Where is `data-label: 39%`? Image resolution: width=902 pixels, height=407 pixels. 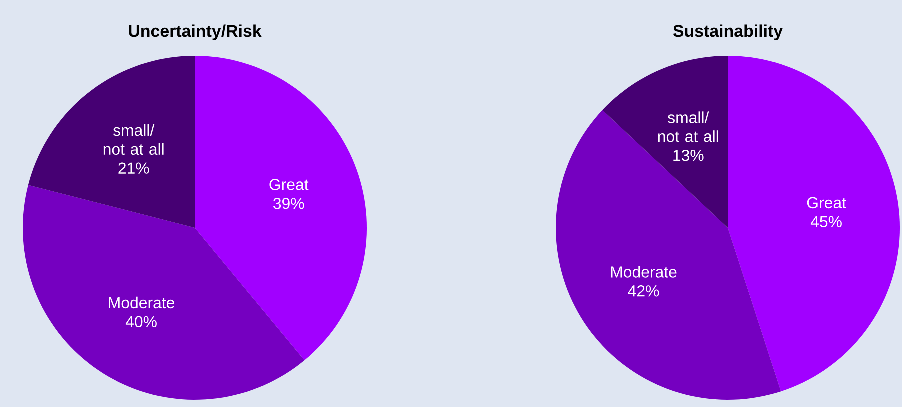
data-label: 39% is located at coordinates (289, 204).